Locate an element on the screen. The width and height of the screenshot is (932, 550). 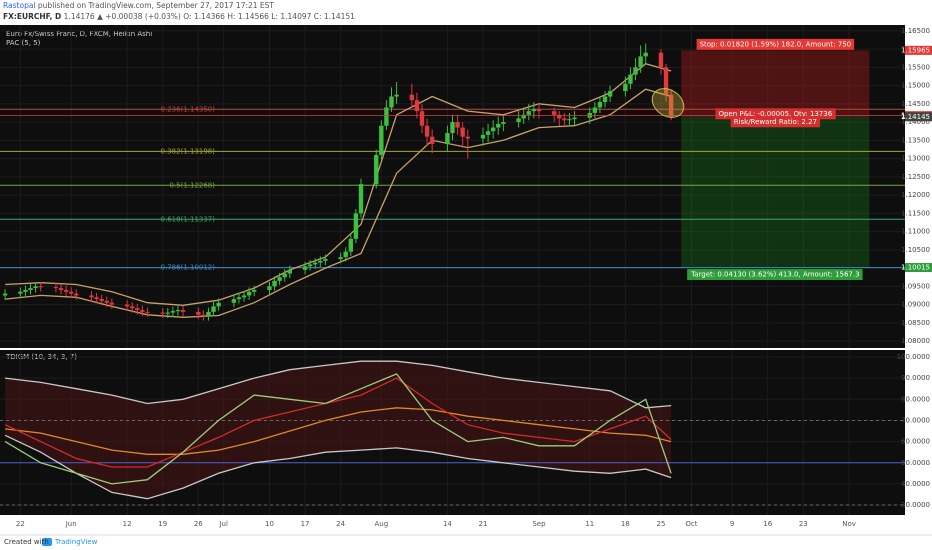
x-tick-label: 9 is located at coordinates (732, 524).